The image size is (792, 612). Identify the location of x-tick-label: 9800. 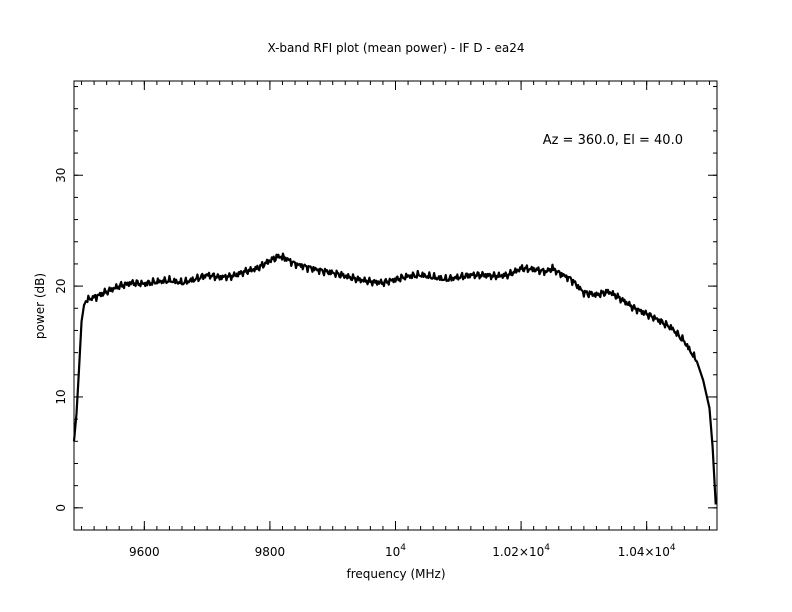
(270, 552).